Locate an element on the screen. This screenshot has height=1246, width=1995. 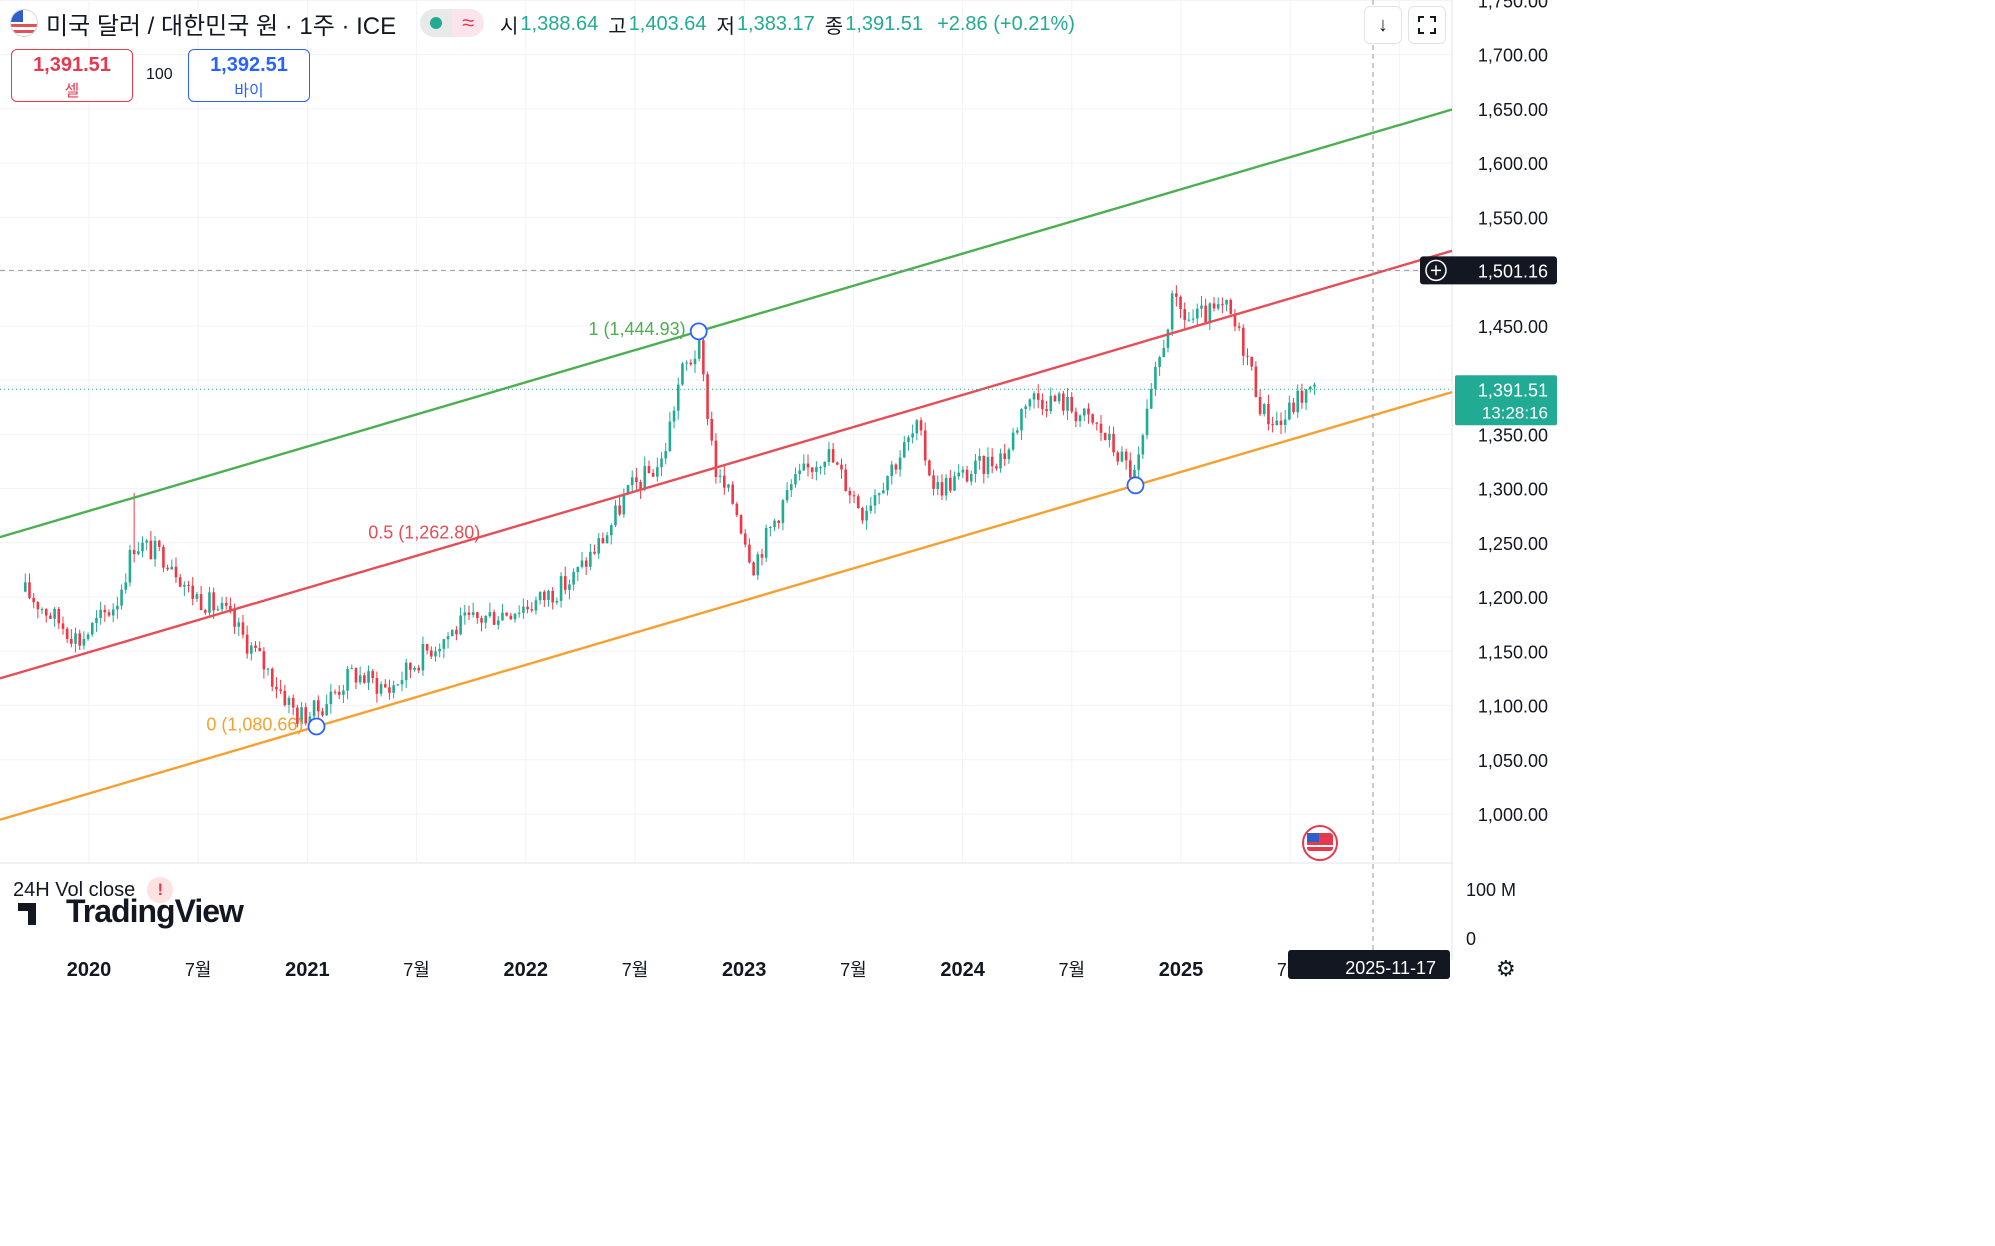
time-axis-tick-label: 2024 is located at coordinates (962, 969).